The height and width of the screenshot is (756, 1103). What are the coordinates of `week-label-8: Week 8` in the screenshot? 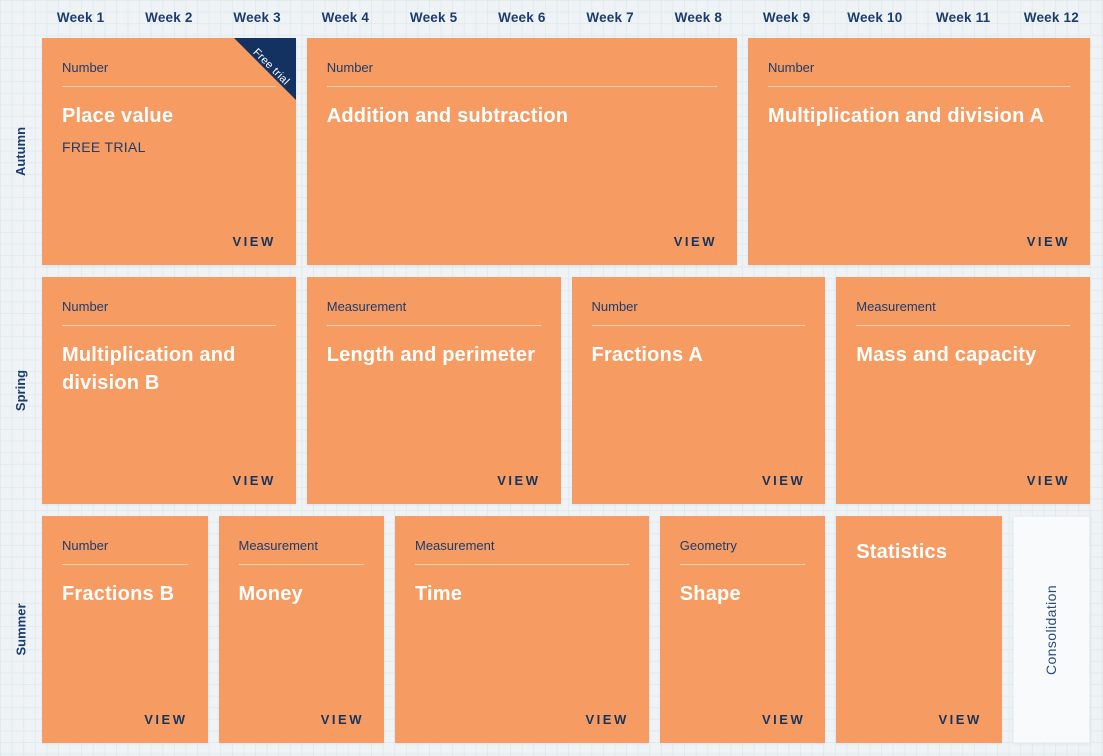 It's located at (698, 17).